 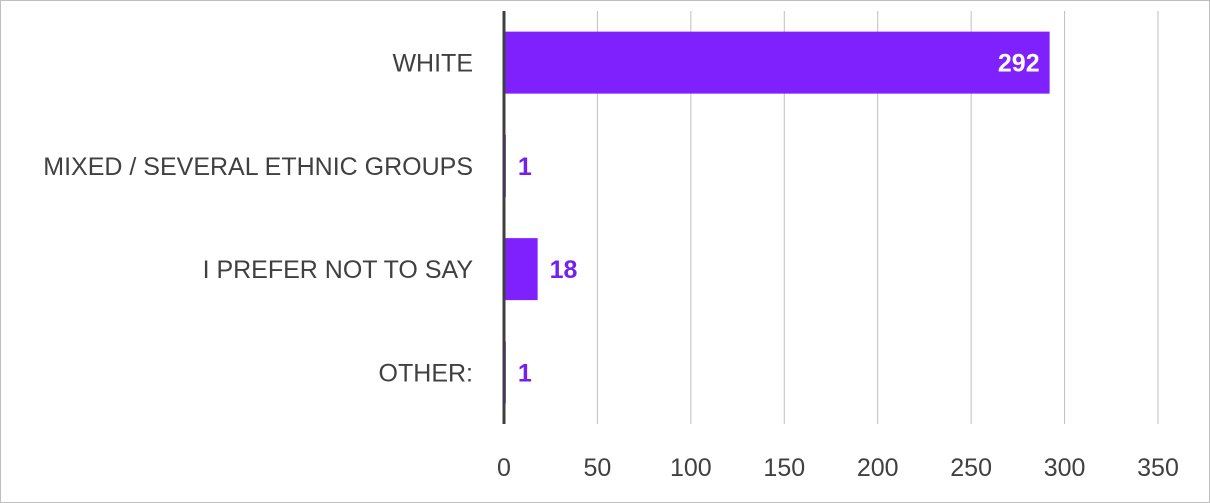 I want to click on x-tick-label-250: 250, so click(x=971, y=468).